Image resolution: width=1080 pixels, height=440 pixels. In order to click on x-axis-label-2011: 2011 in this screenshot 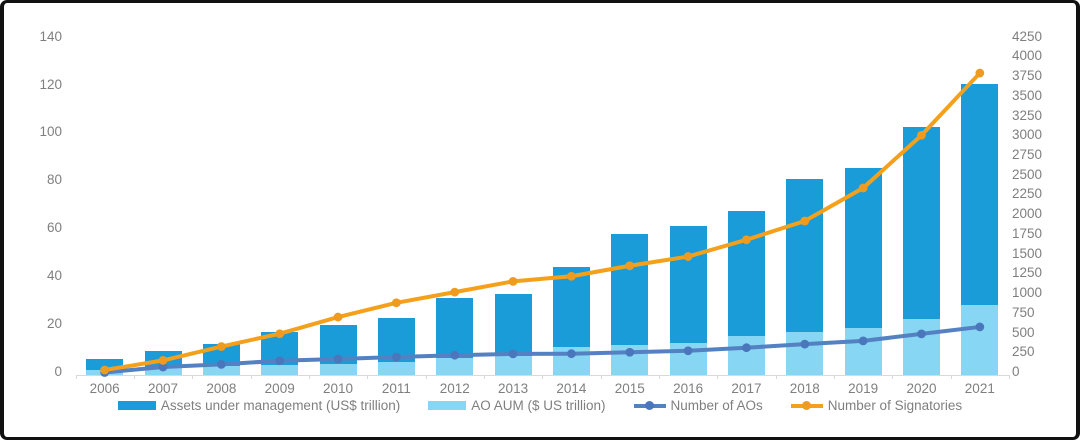, I will do `click(396, 388)`.